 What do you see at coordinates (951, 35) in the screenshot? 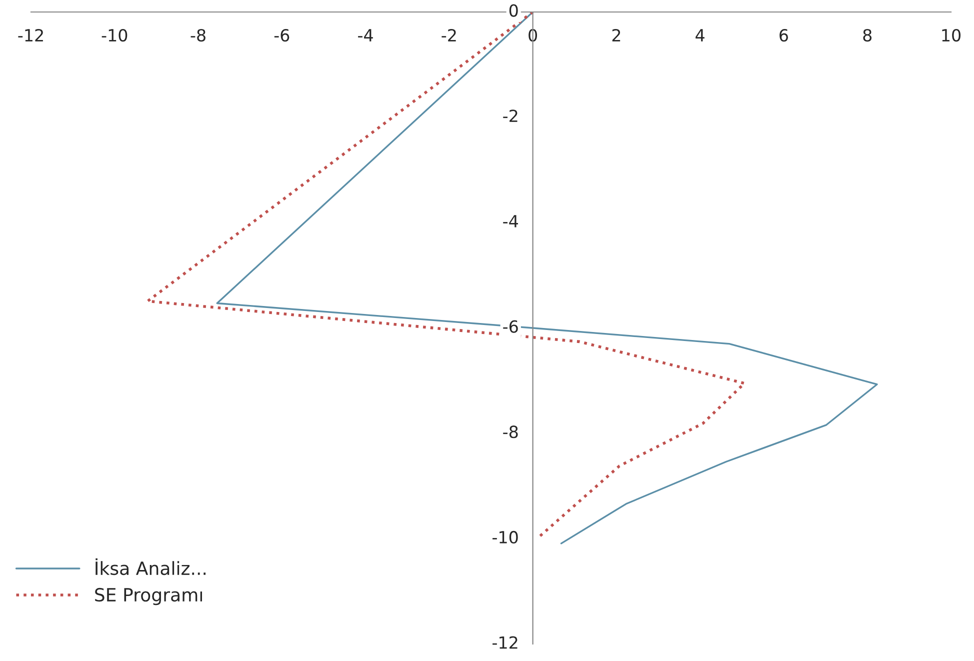
I see `x-tick-label: 10` at bounding box center [951, 35].